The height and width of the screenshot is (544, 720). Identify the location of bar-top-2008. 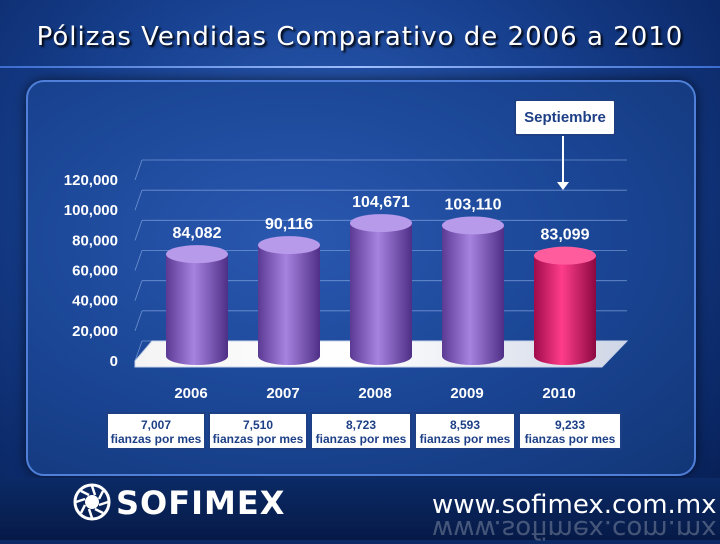
(381, 223).